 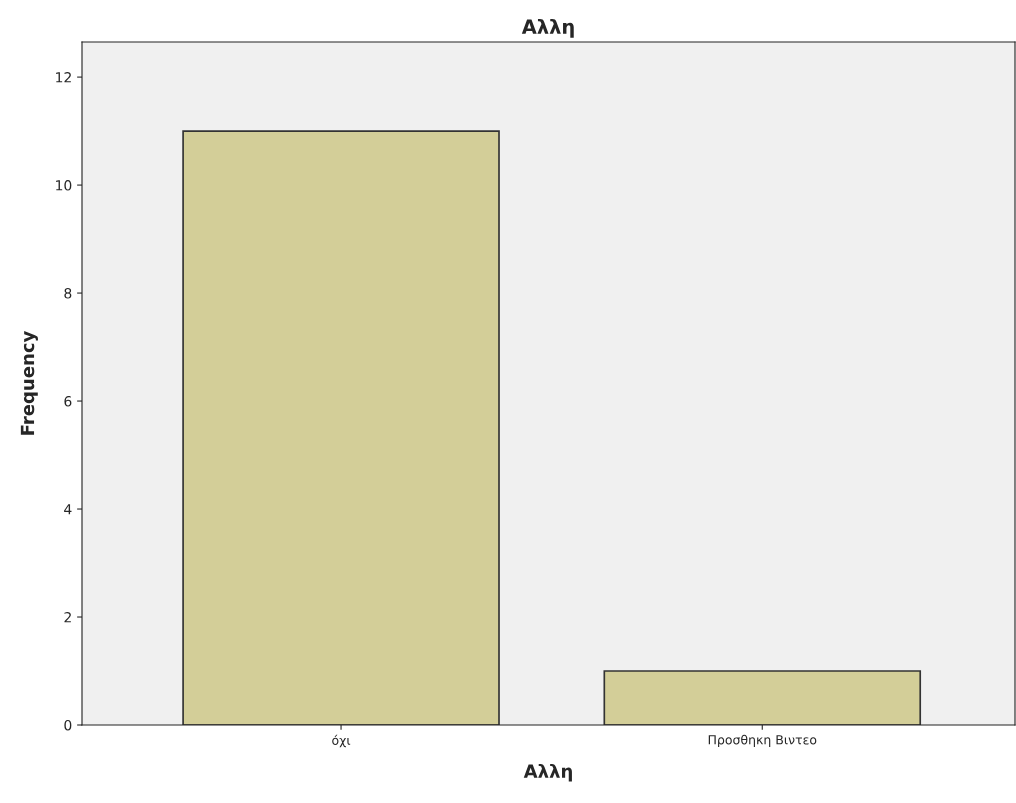 What do you see at coordinates (68, 293) in the screenshot?
I see `y-tick-label: 8` at bounding box center [68, 293].